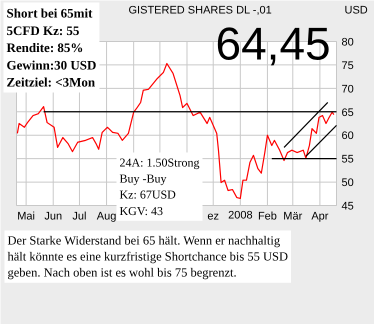  I want to click on y-tick-label: 50, so click(348, 183).